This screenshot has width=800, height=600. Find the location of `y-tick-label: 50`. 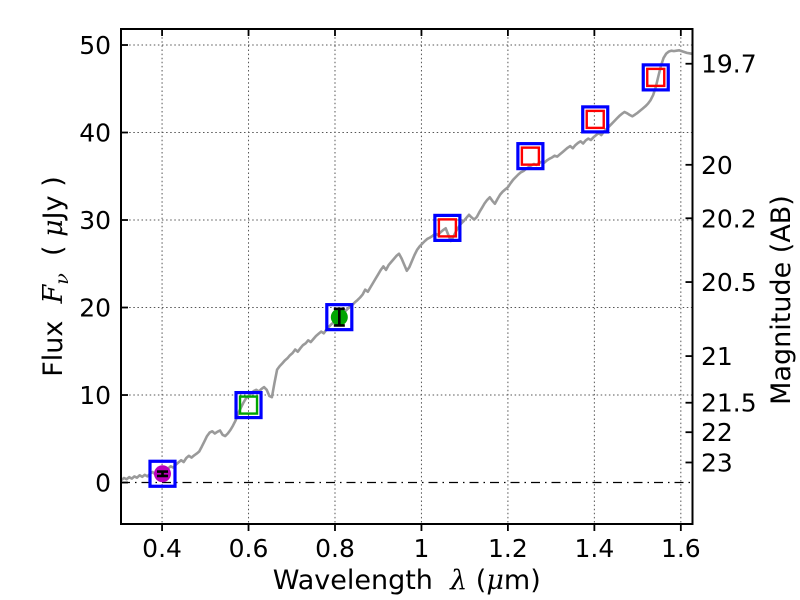

y-tick-label: 50 is located at coordinates (95, 45).